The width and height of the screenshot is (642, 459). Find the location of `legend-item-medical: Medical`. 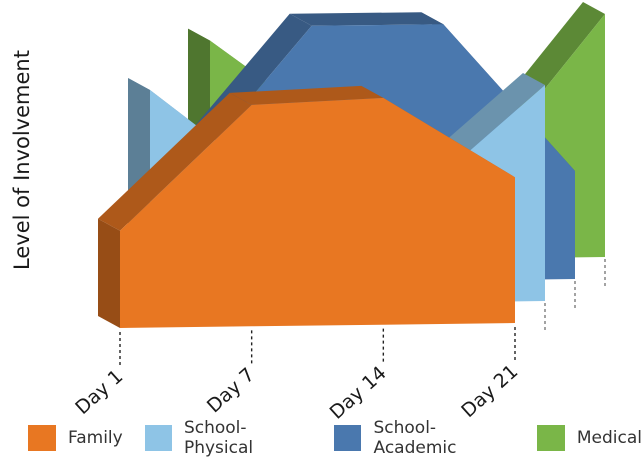

legend-item-medical: Medical is located at coordinates (589, 438).